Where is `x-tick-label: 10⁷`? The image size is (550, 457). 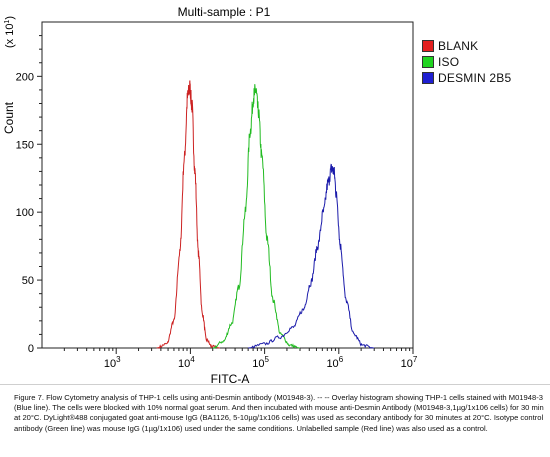 x-tick-label: 10⁷ is located at coordinates (409, 362).